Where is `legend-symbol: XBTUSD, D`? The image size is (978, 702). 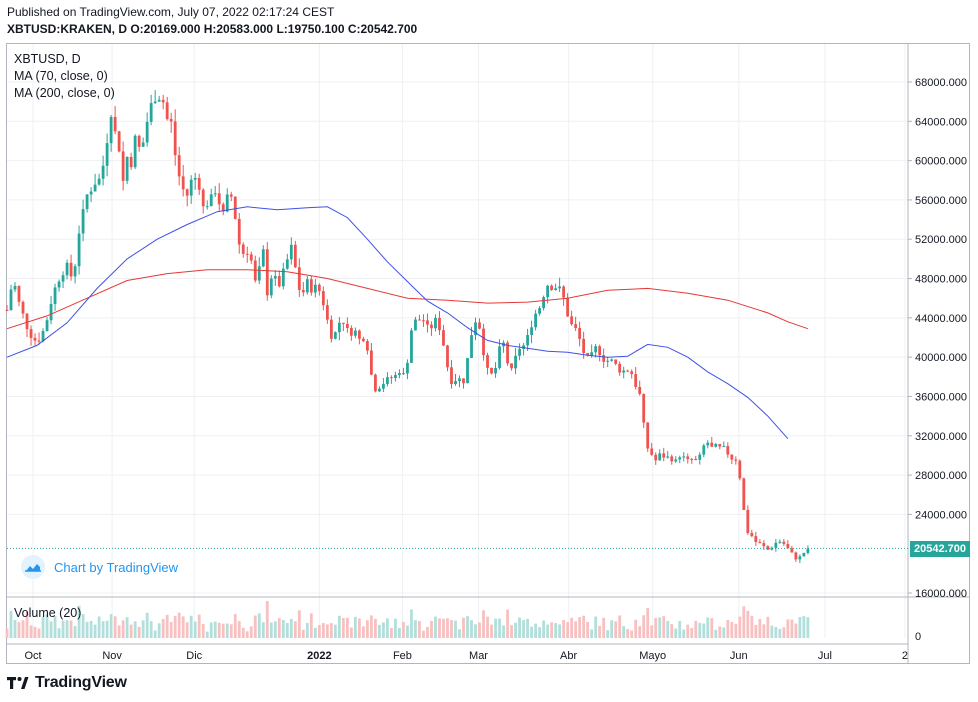
legend-symbol: XBTUSD, D is located at coordinates (47, 59).